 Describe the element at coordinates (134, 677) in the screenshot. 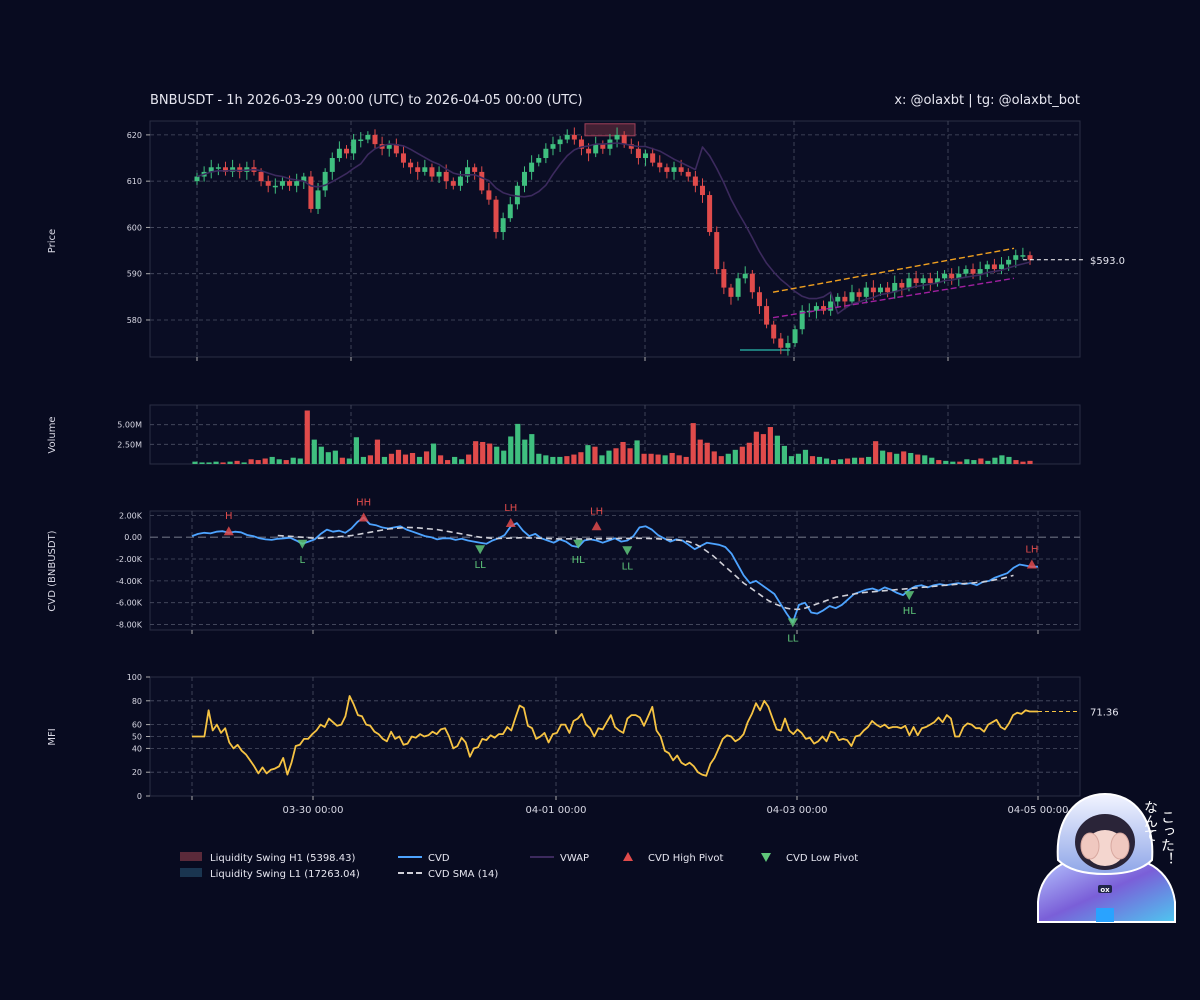

I see `mfi-tick-label: 100` at that location.